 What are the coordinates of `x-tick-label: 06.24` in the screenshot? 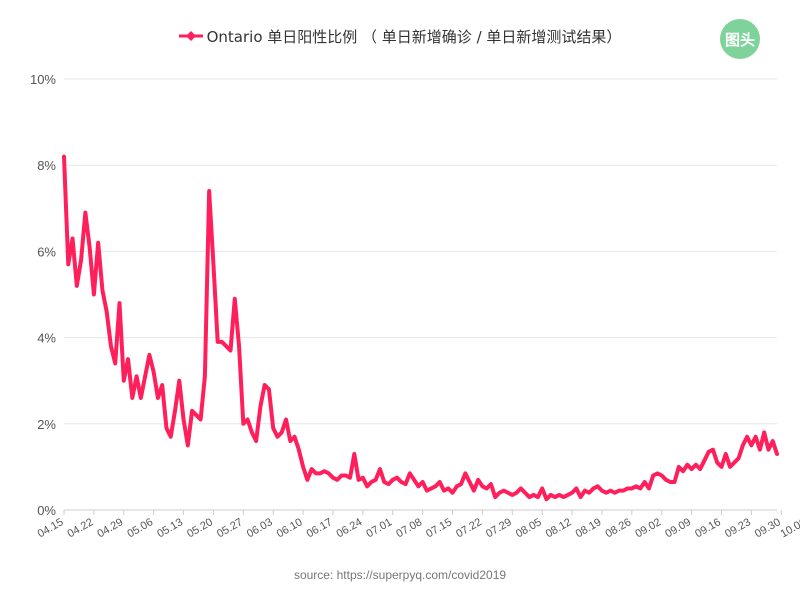 It's located at (350, 528).